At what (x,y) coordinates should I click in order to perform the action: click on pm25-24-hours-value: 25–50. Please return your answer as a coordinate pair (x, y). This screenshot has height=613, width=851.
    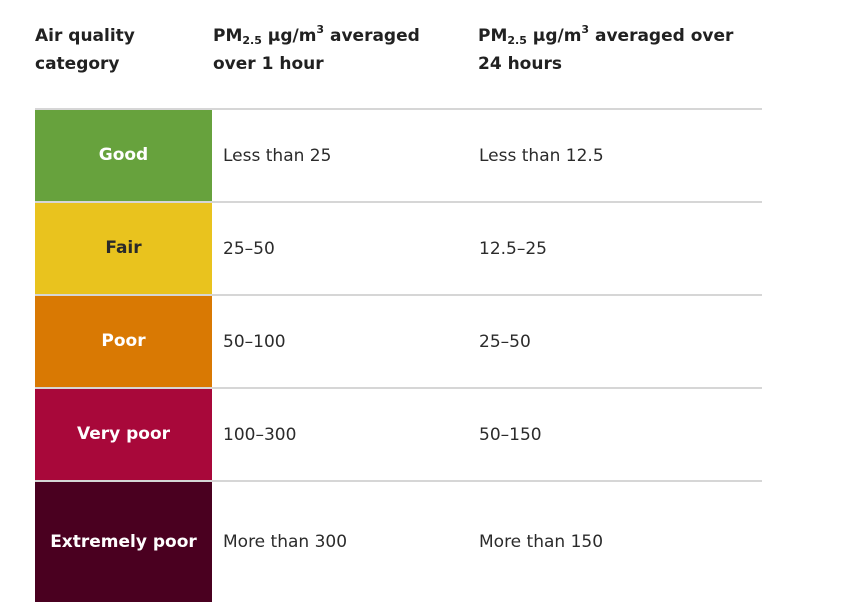
    Looking at the image, I should click on (505, 341).